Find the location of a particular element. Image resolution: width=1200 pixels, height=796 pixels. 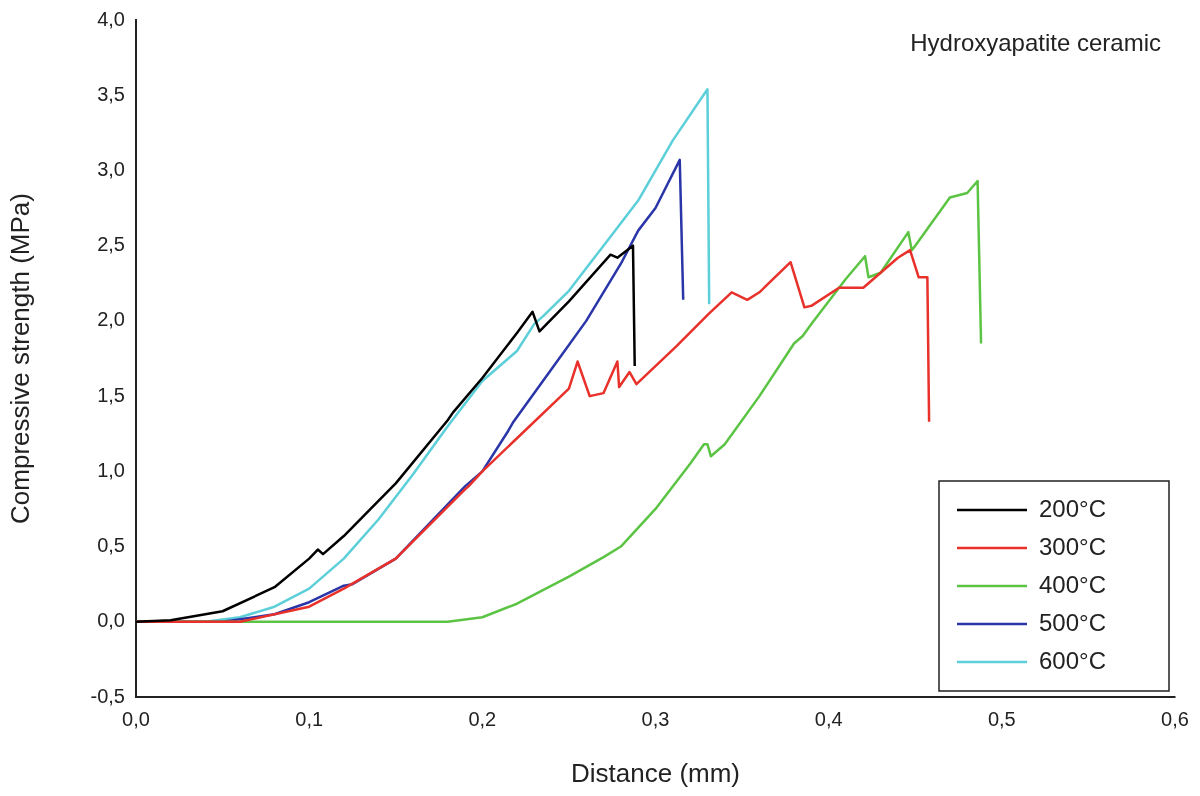

x-tick-label: 0,5 is located at coordinates (1001, 718).